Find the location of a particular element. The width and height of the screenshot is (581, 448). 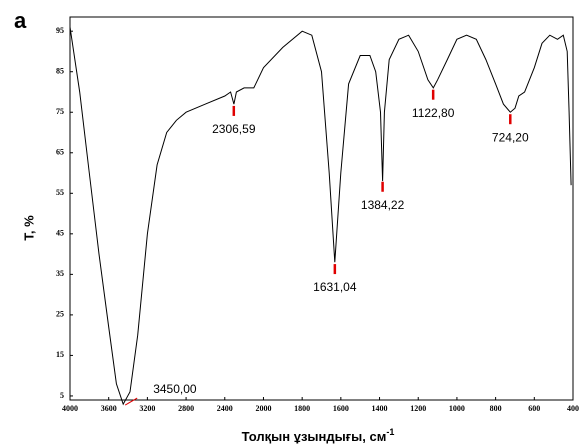

y-tick-label: 5 is located at coordinates (62, 395).